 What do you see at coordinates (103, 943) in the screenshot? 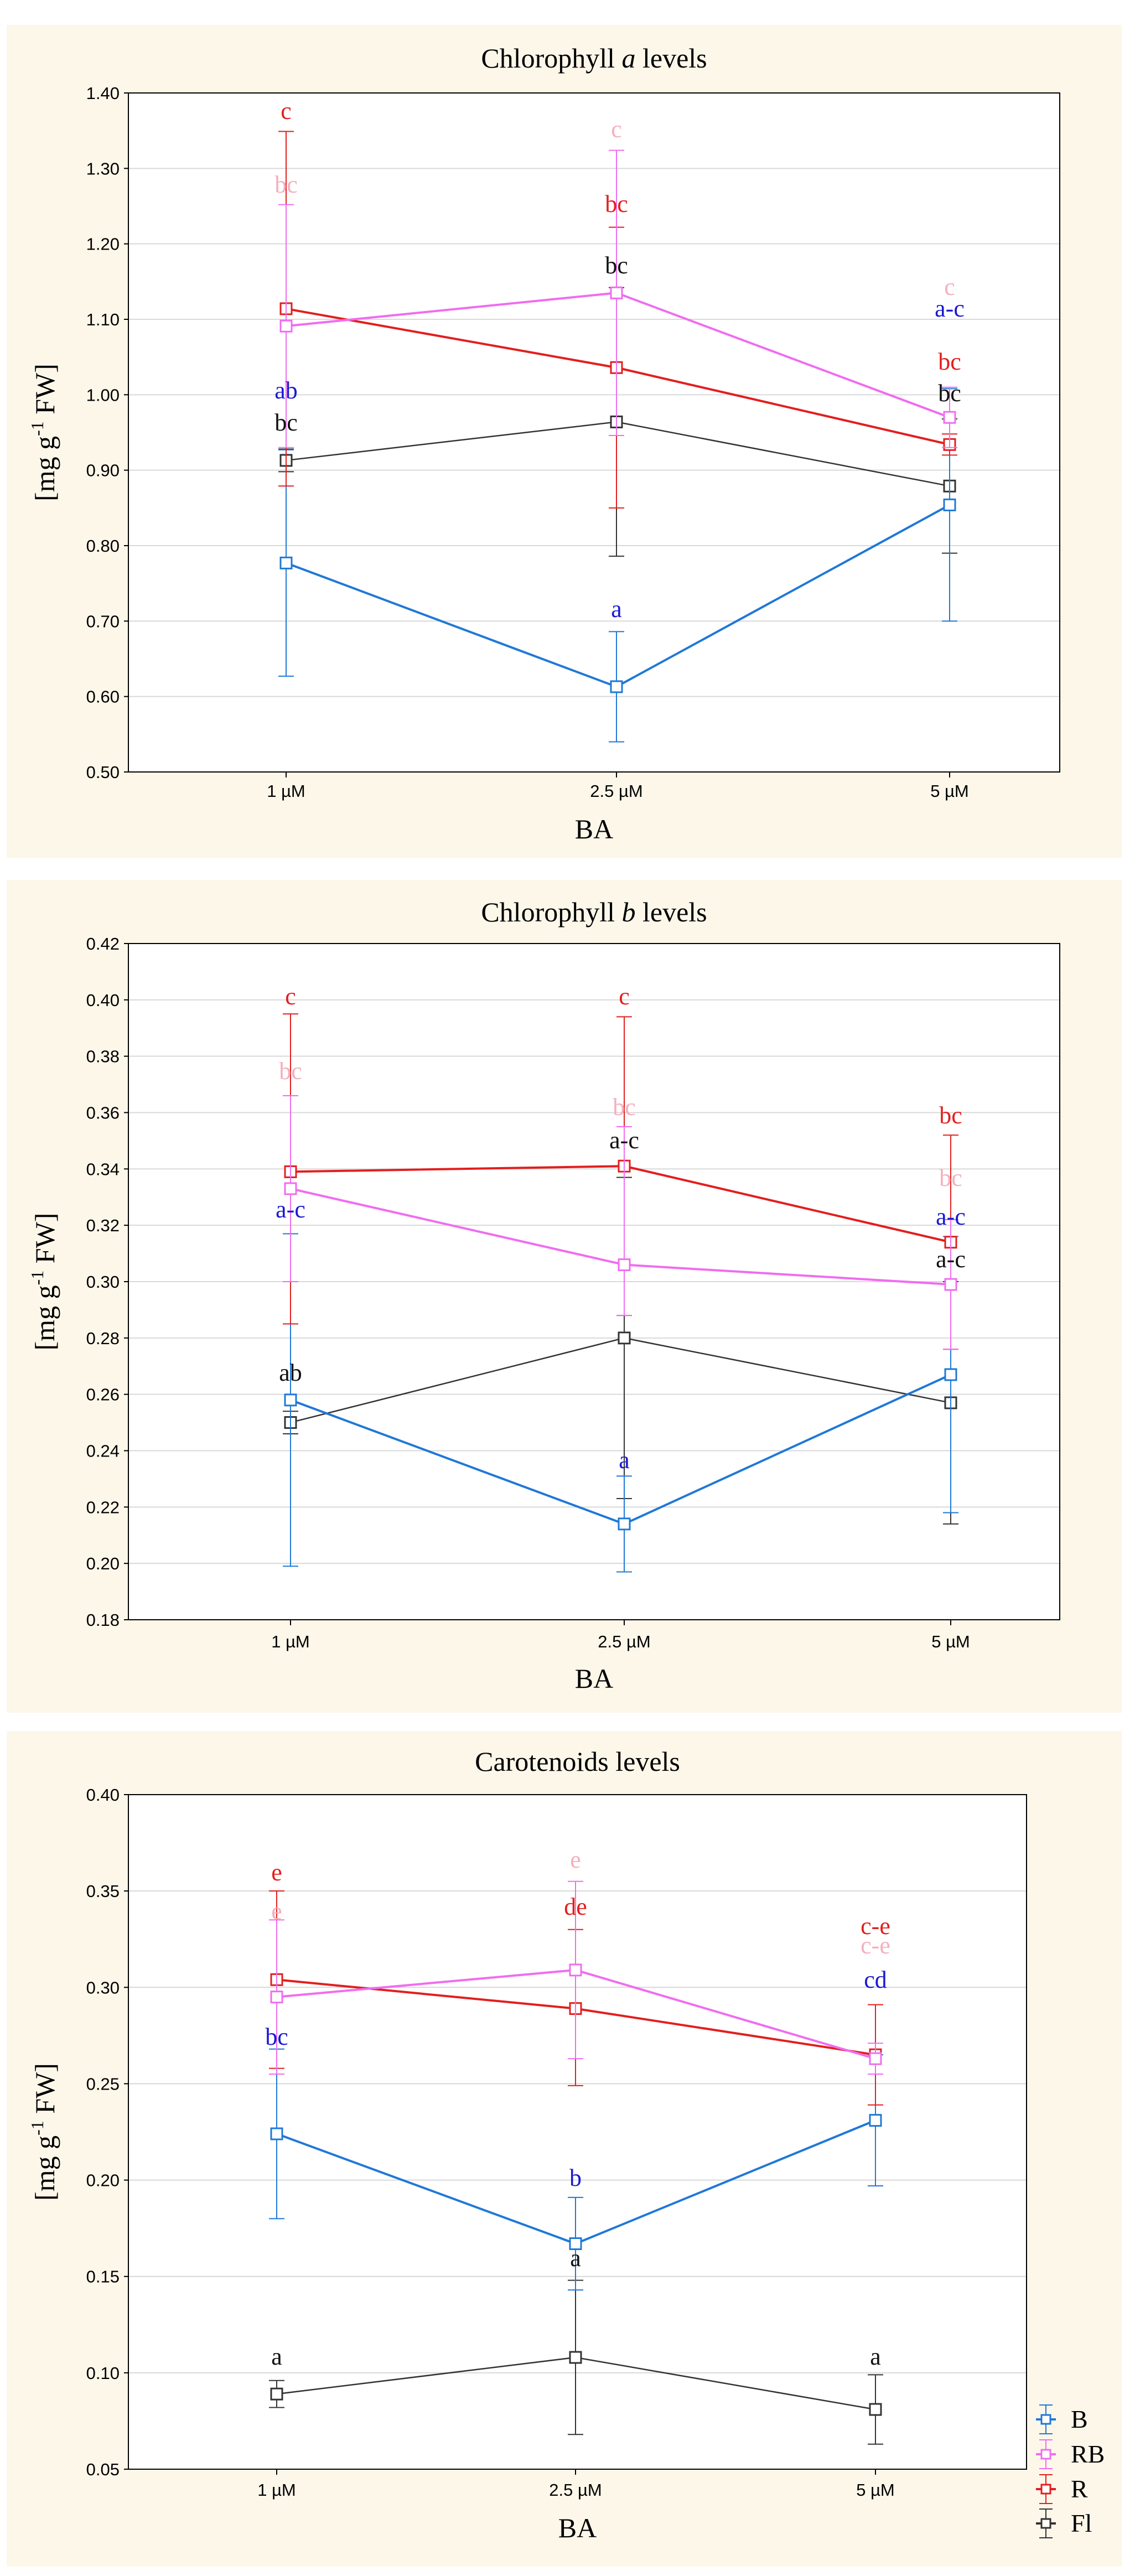
I see `y-tick-label: 0.42` at bounding box center [103, 943].